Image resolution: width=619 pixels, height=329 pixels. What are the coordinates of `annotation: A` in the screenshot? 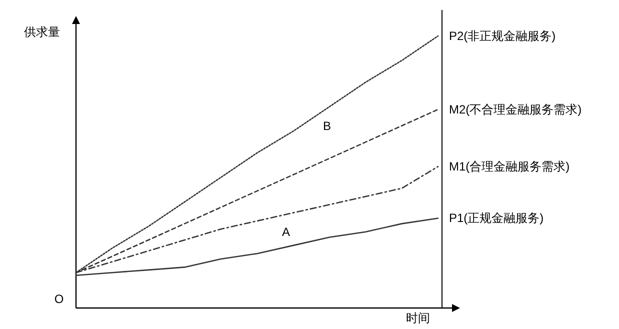 It's located at (286, 232).